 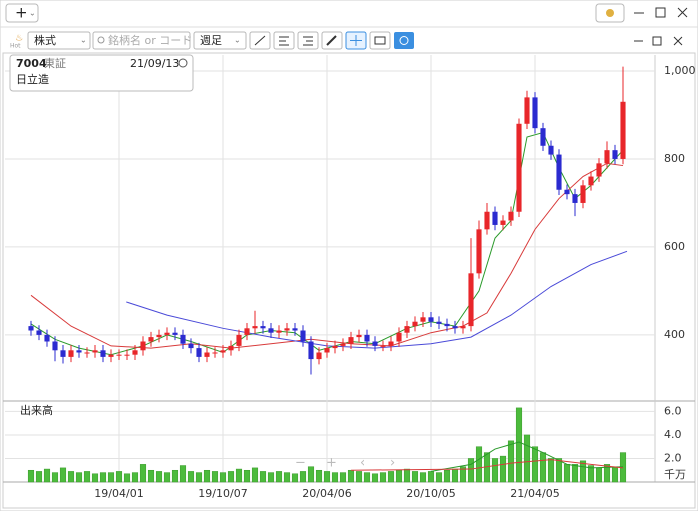 What do you see at coordinates (345, 463) in the screenshot?
I see `zoom-controls: − + ‹ ›` at bounding box center [345, 463].